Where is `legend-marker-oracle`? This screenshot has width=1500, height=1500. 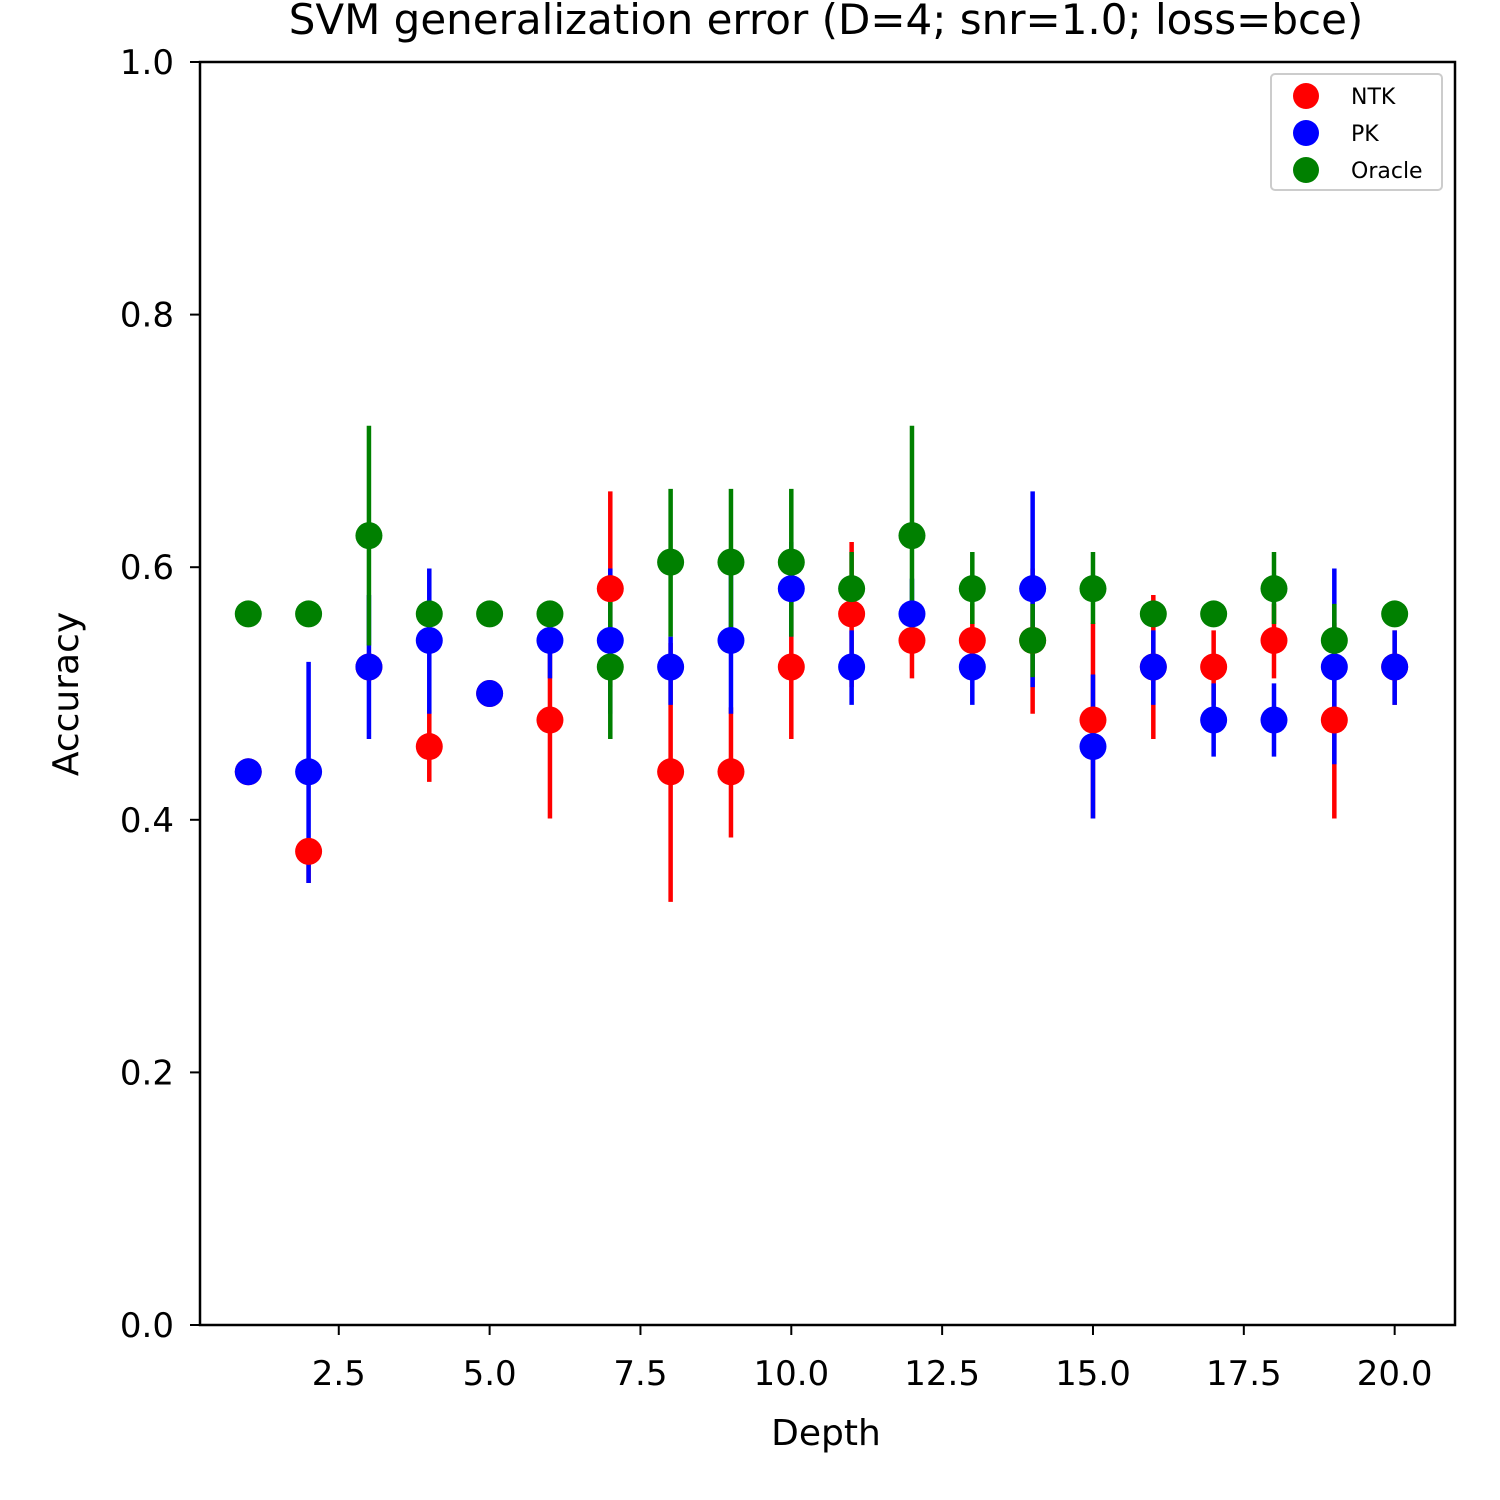 legend-marker-oracle is located at coordinates (1306, 170).